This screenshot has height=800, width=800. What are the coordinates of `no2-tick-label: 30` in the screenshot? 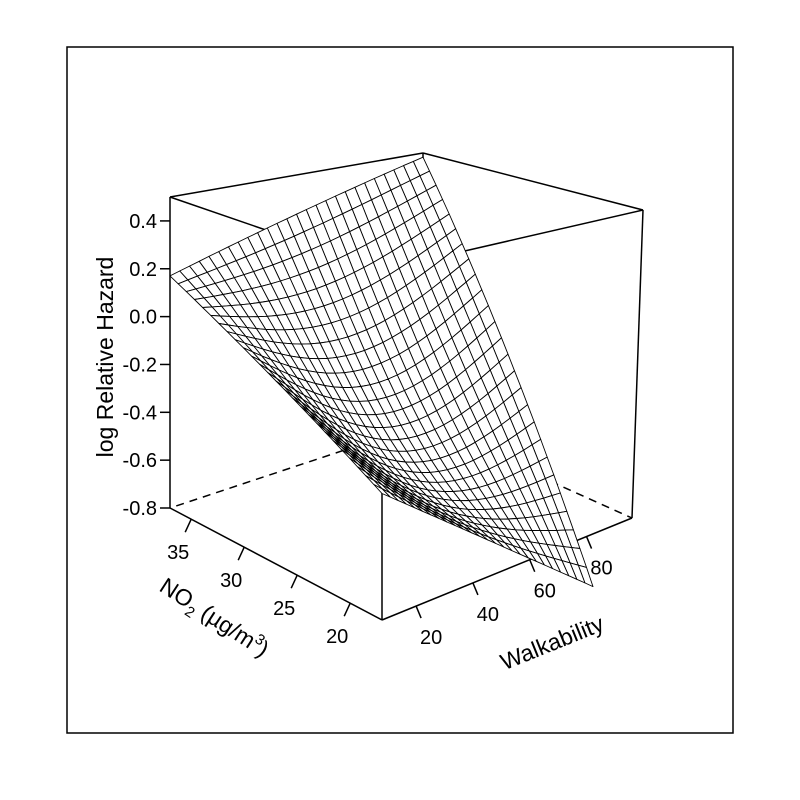 It's located at (231, 581).